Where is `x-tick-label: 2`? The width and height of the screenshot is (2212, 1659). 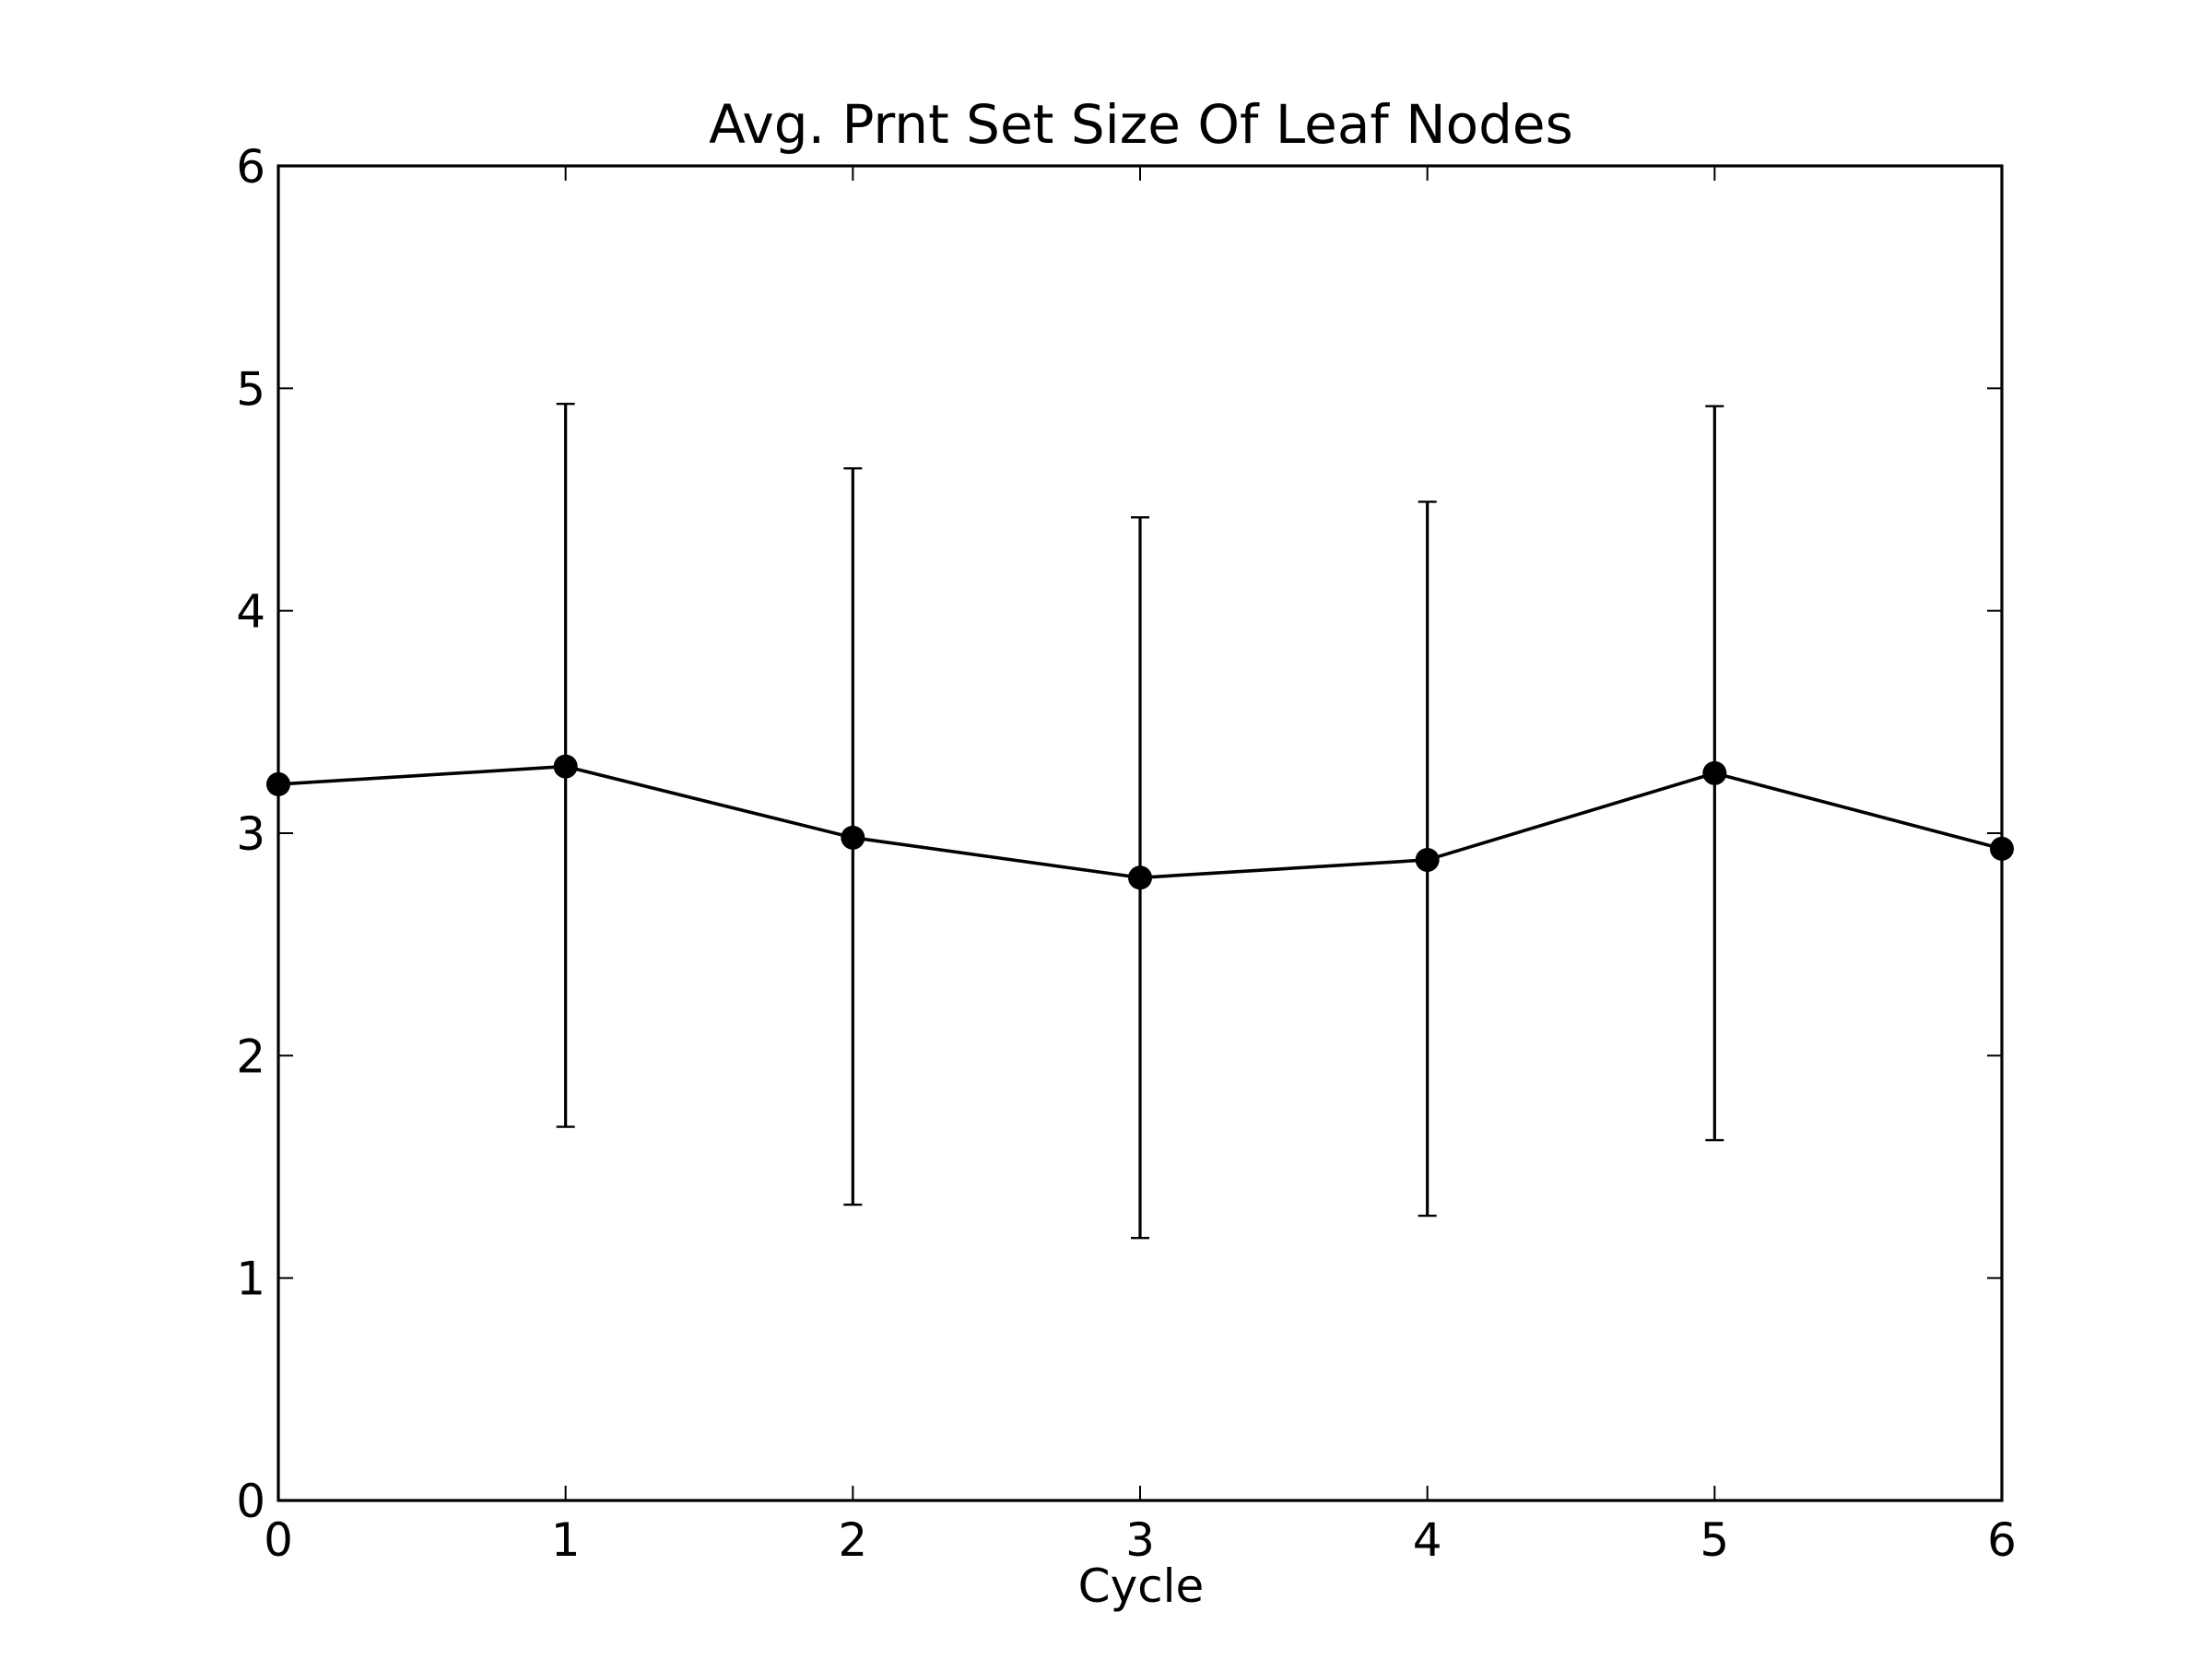 x-tick-label: 2 is located at coordinates (852, 1540).